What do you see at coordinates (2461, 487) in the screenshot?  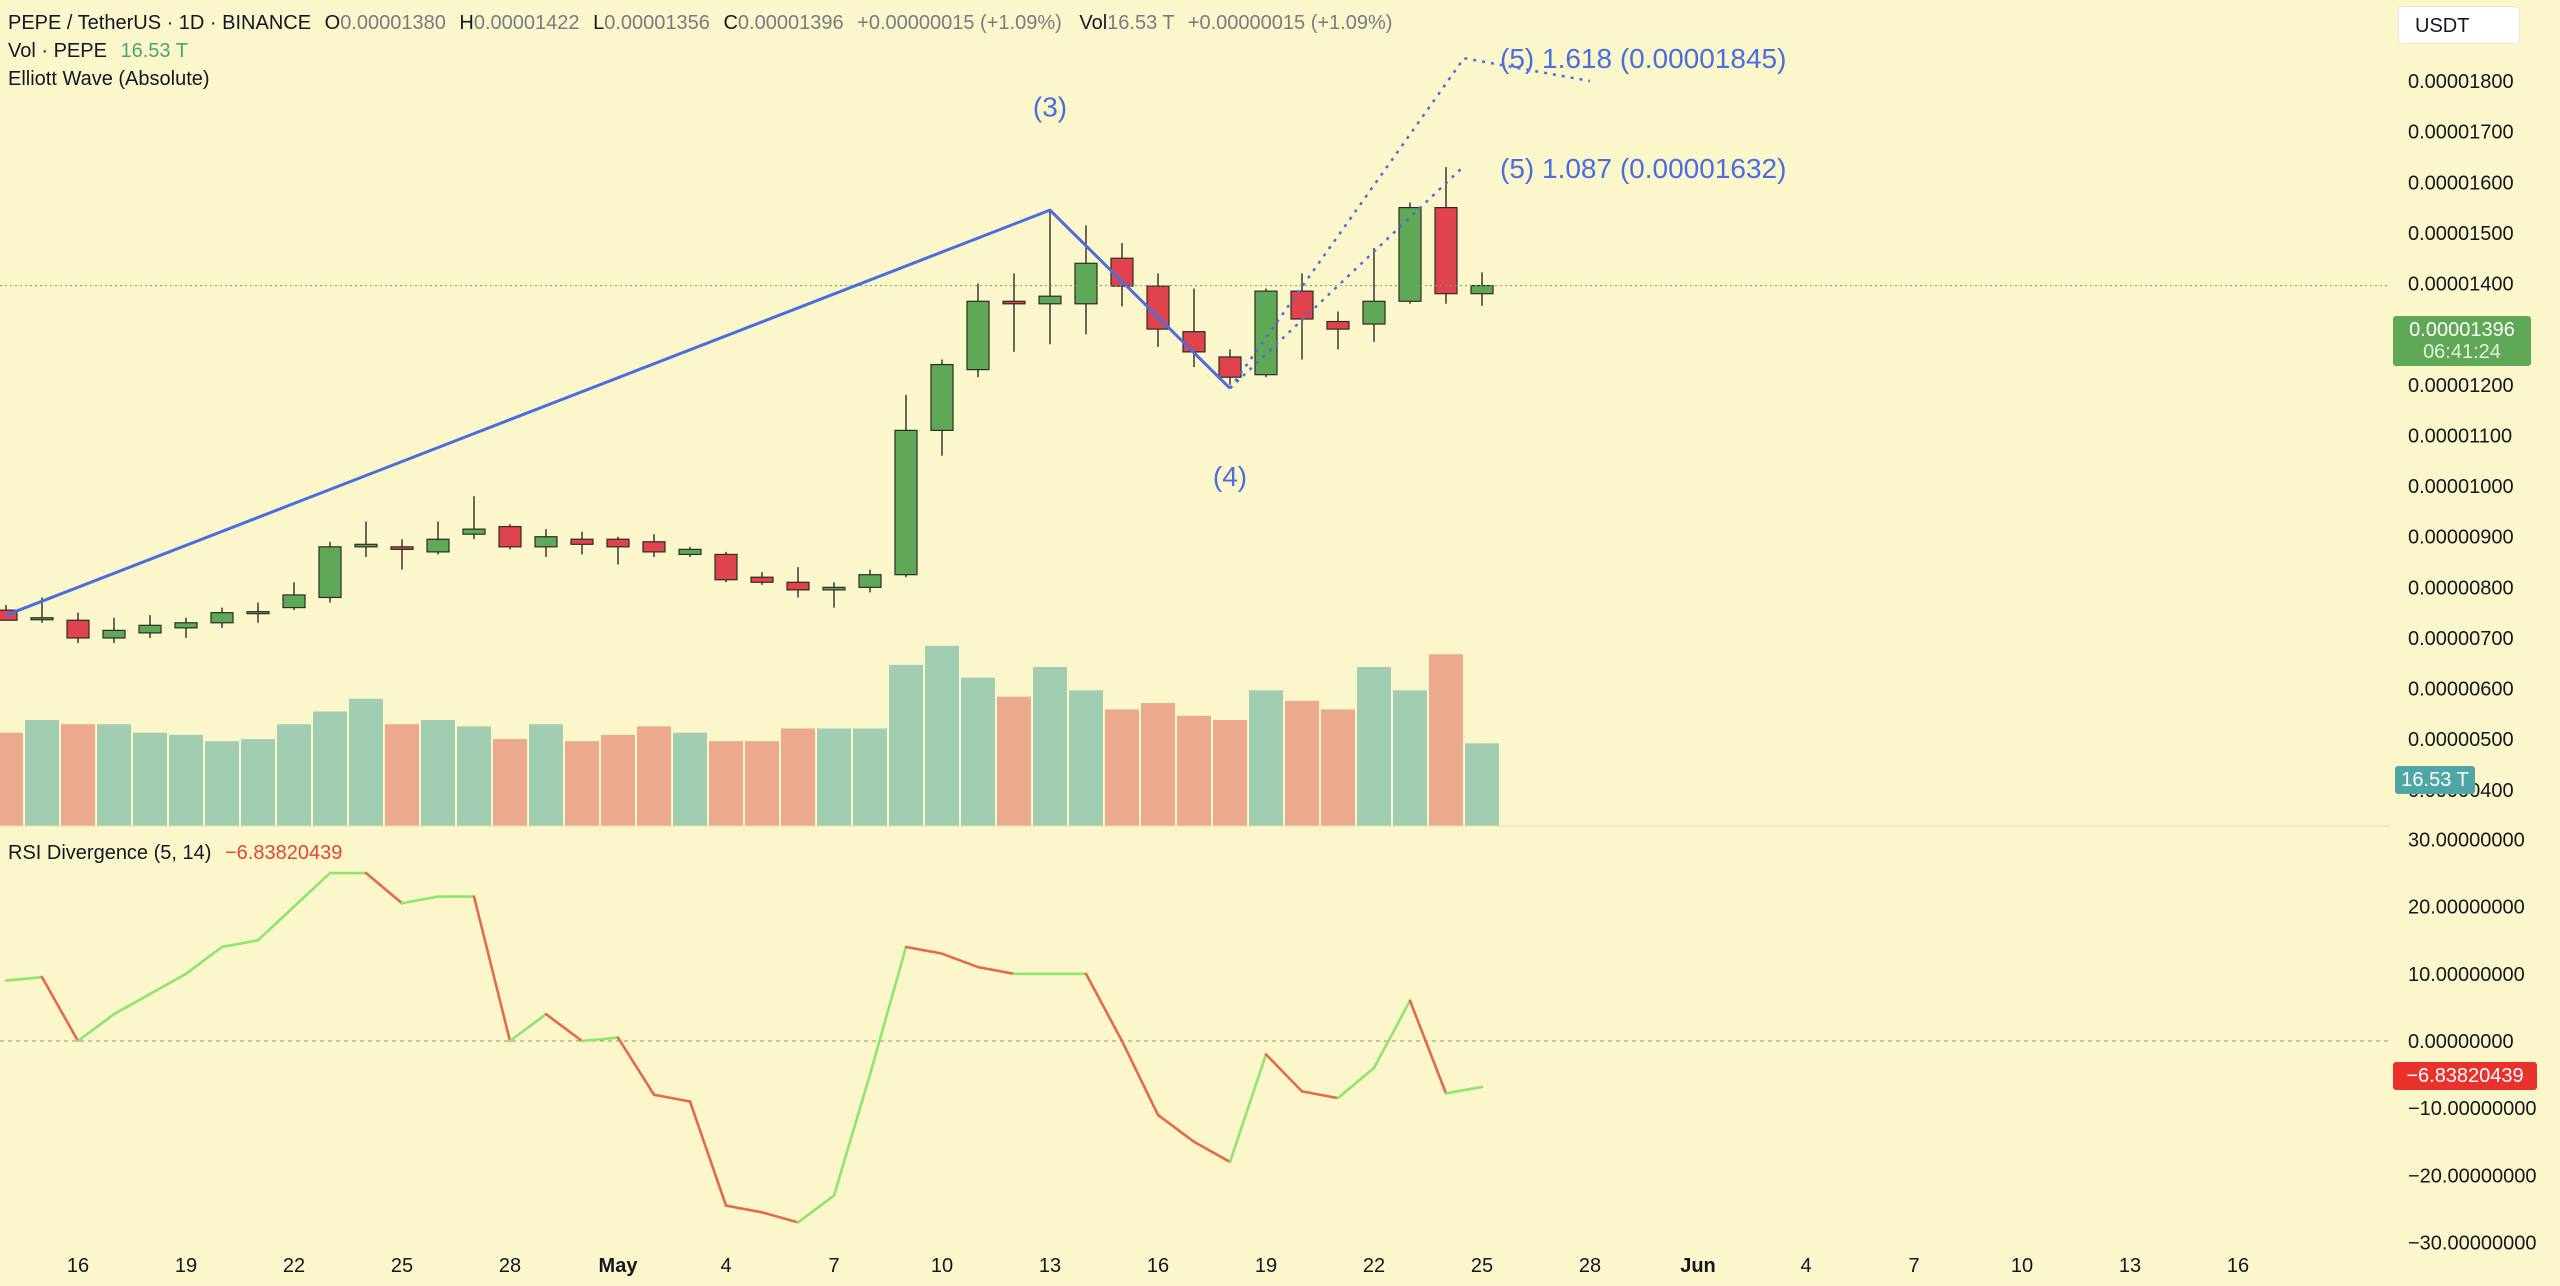 I see `price-tick-label: 0.00001000` at bounding box center [2461, 487].